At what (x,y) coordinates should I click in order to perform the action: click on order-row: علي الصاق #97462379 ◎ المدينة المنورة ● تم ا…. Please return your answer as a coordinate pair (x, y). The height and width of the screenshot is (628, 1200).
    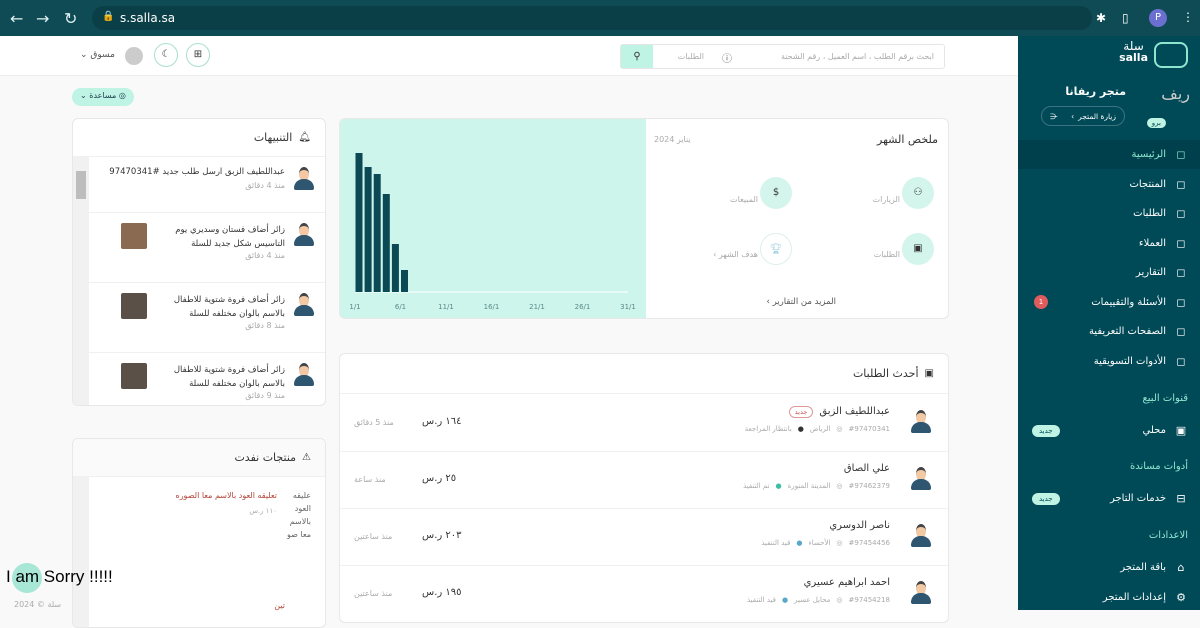
    Looking at the image, I should click on (644, 480).